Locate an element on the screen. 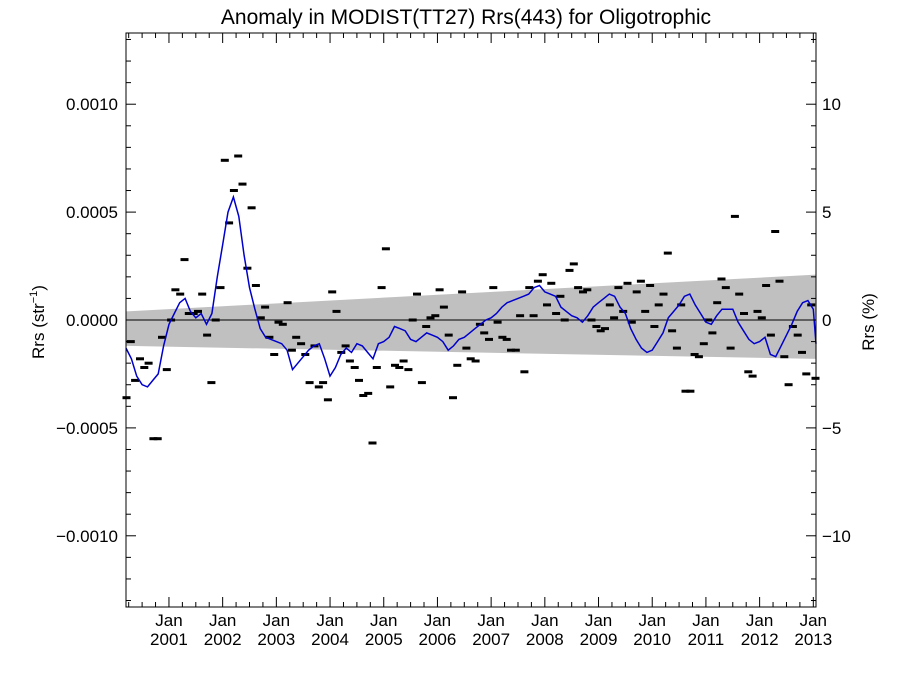 The width and height of the screenshot is (900, 675). y-axis-label-main: Rrs (str is located at coordinates (38, 331).